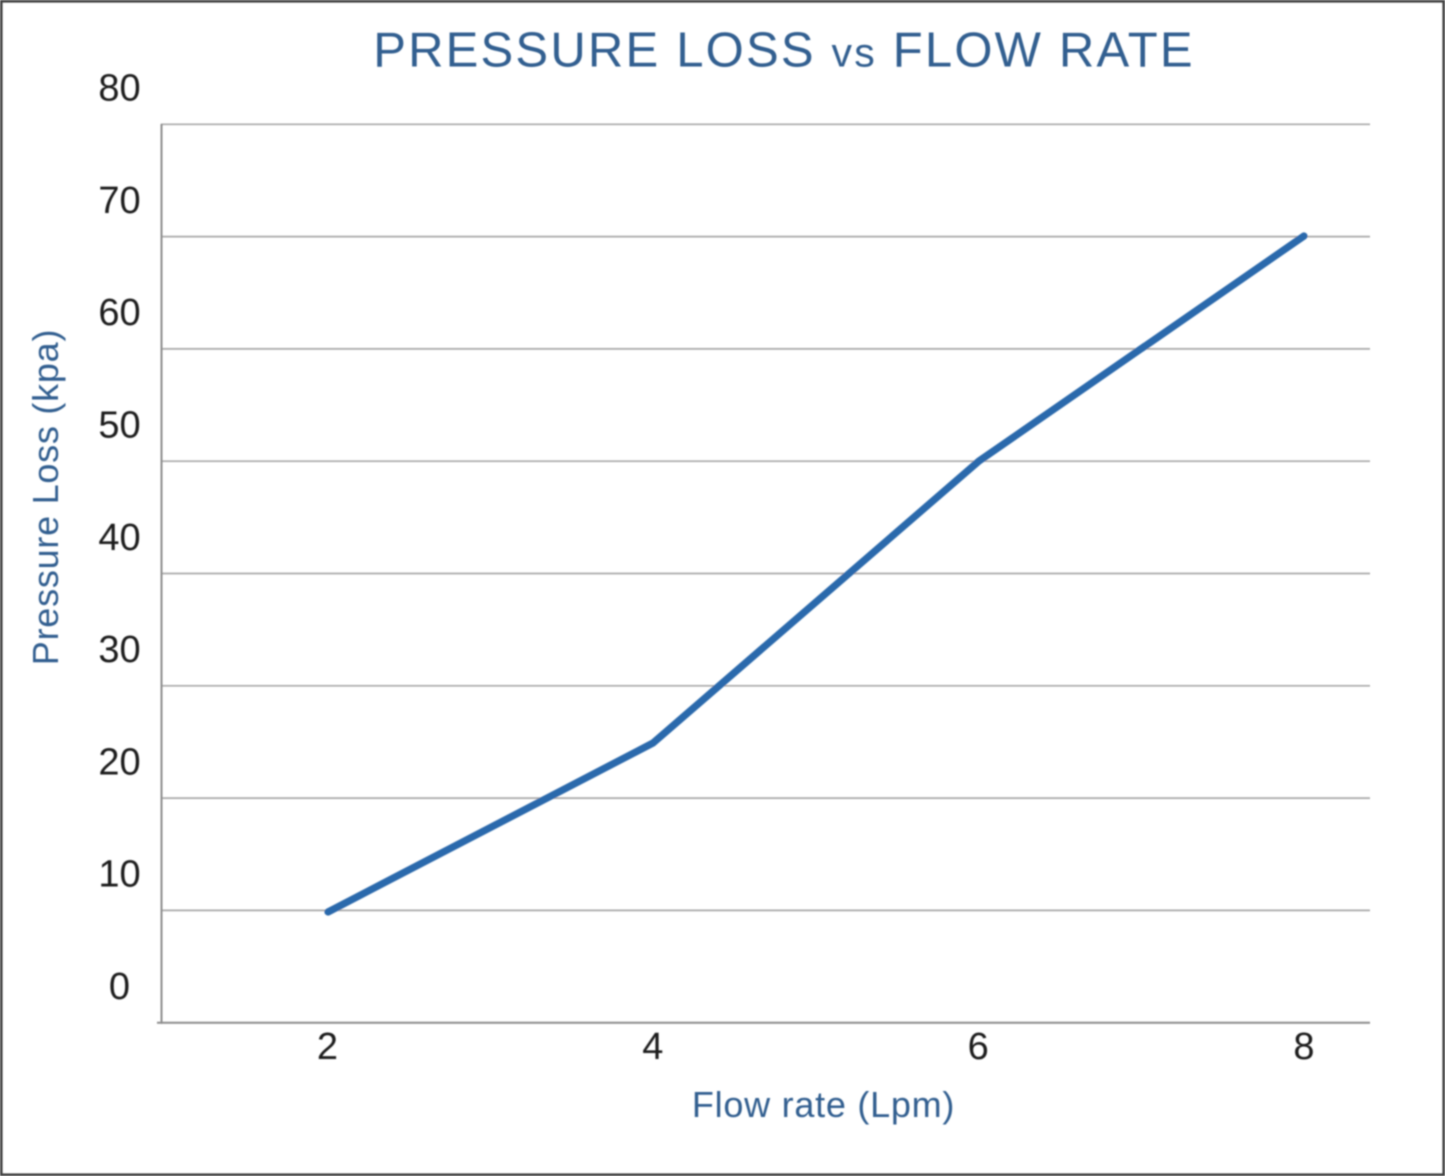  Describe the element at coordinates (45, 497) in the screenshot. I see `svg-text: Pressure Loss (kpa)` at that location.